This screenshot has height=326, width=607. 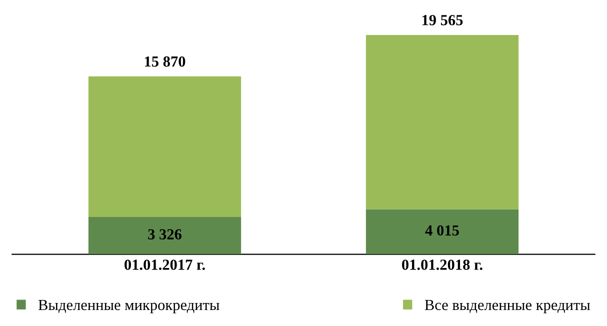 What do you see at coordinates (129, 307) in the screenshot?
I see `legend-label: Выделенные микрокредиты` at bounding box center [129, 307].